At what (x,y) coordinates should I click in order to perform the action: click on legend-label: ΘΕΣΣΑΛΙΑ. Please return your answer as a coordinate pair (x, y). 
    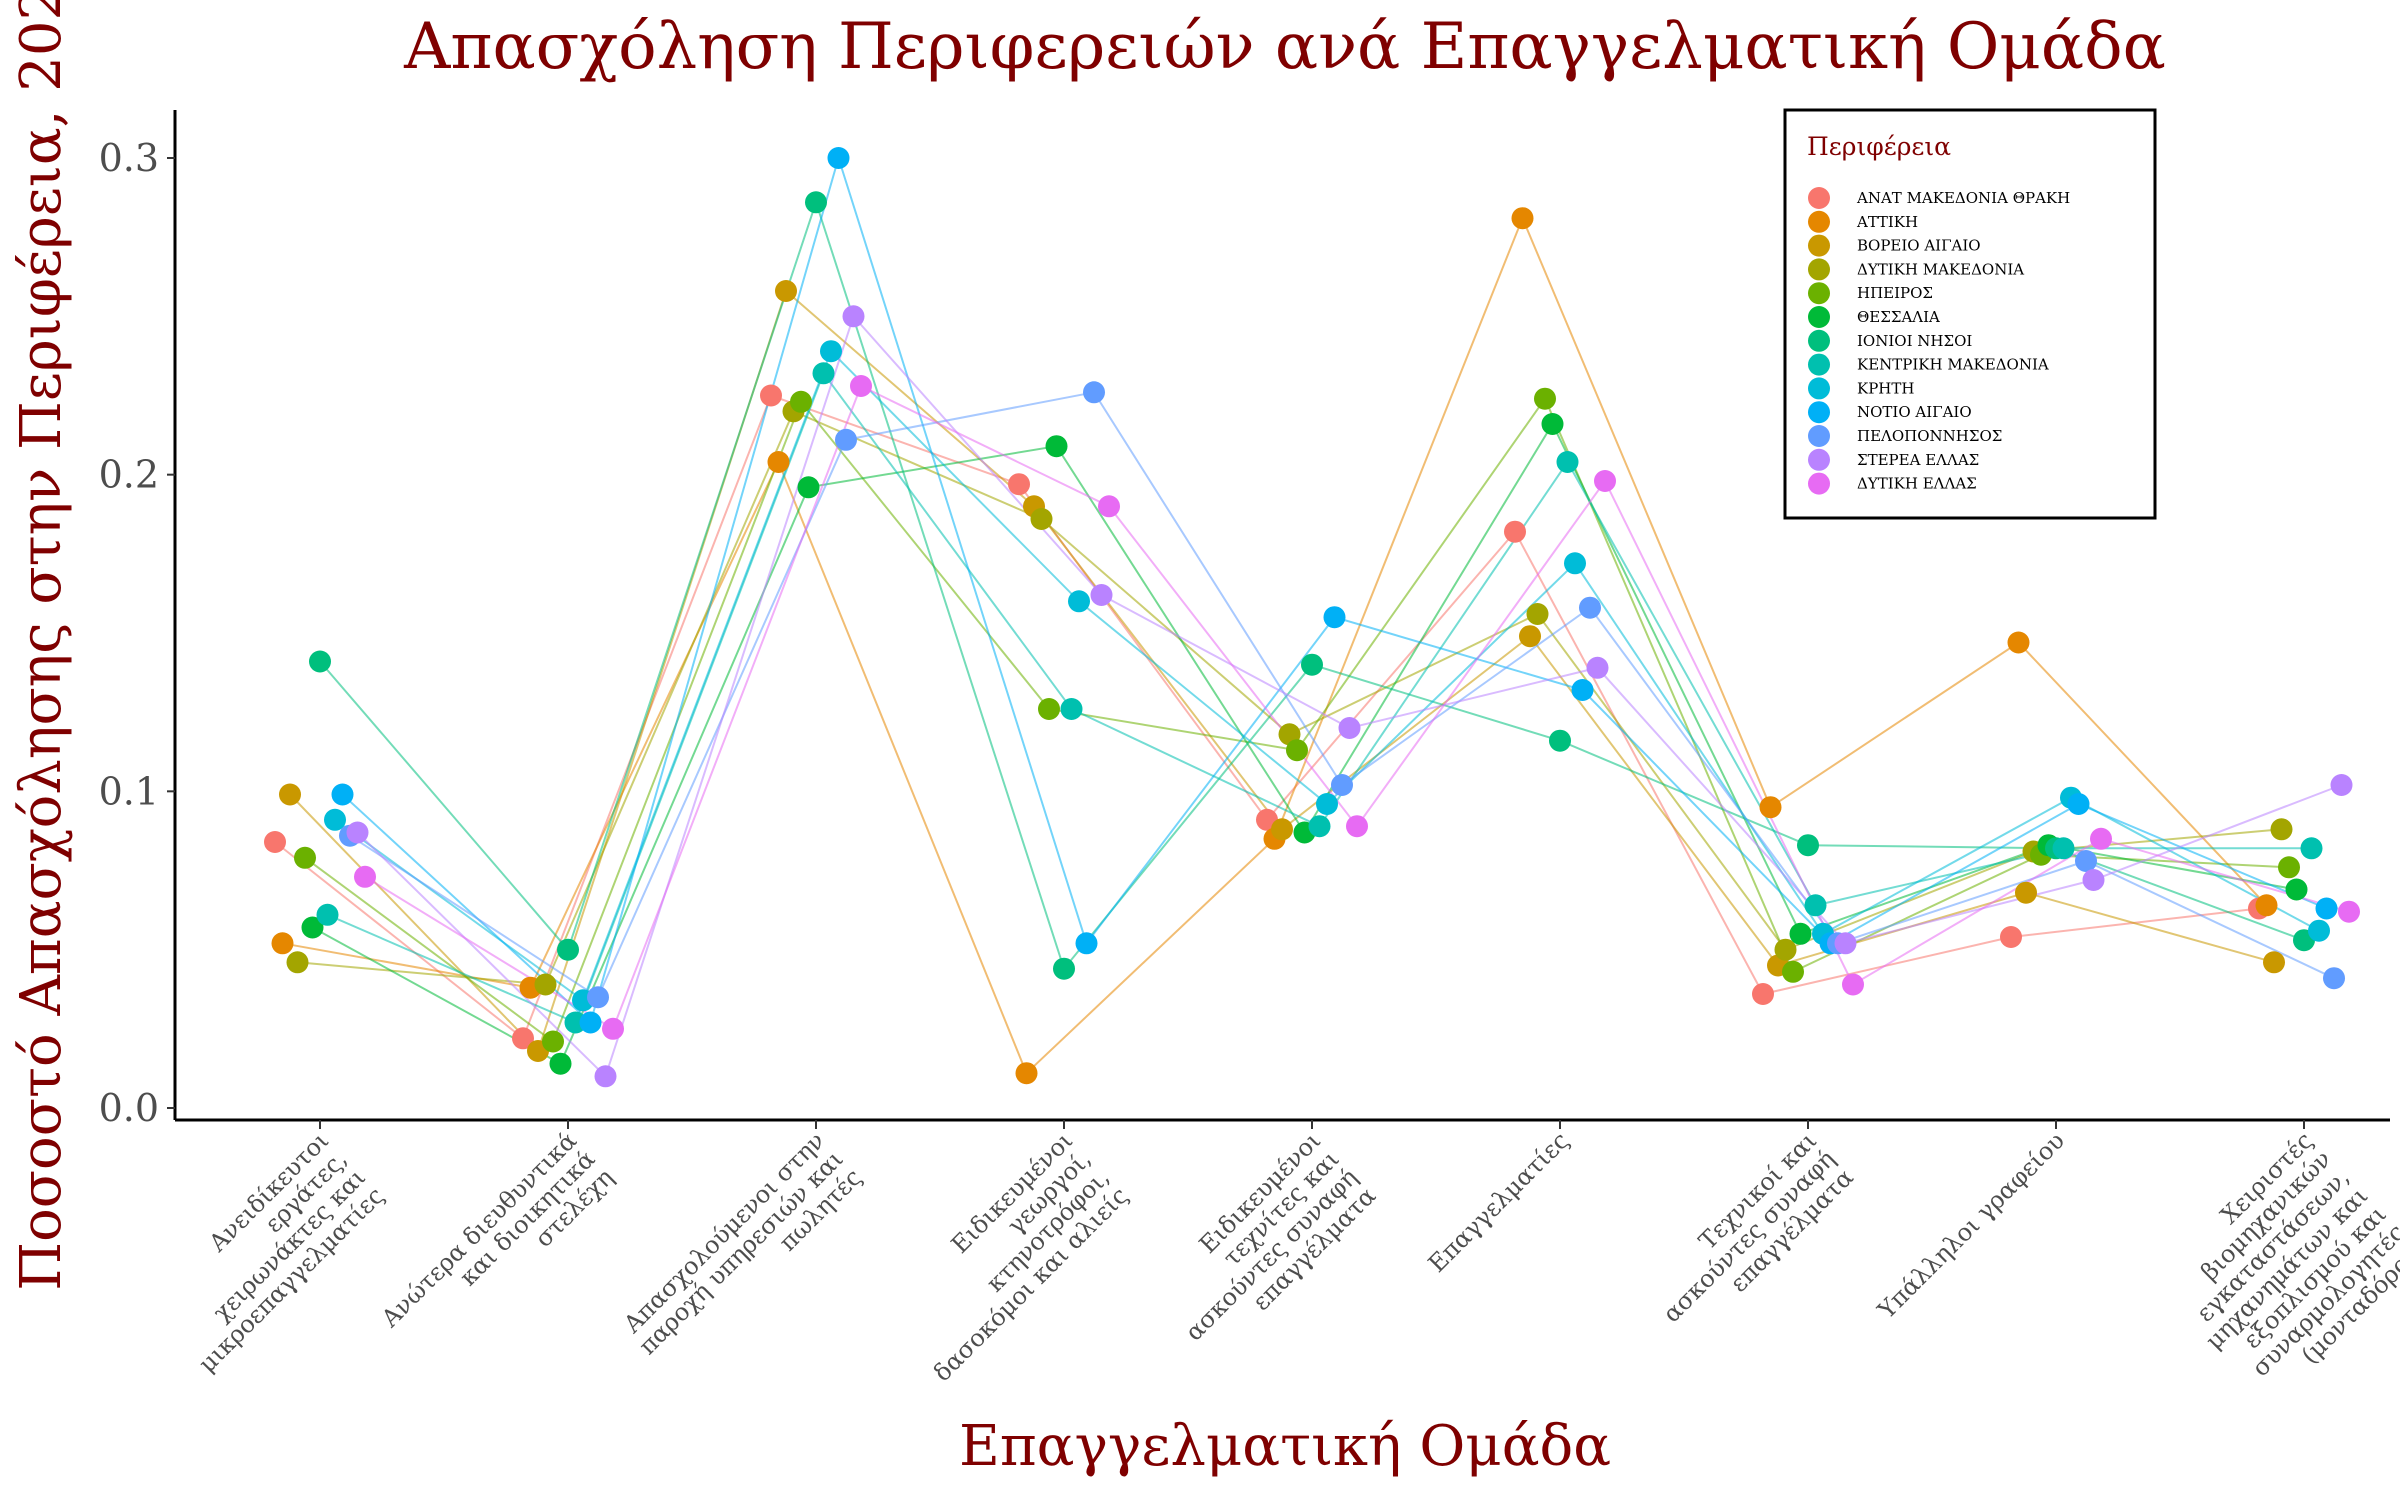
    Looking at the image, I should click on (1898, 317).